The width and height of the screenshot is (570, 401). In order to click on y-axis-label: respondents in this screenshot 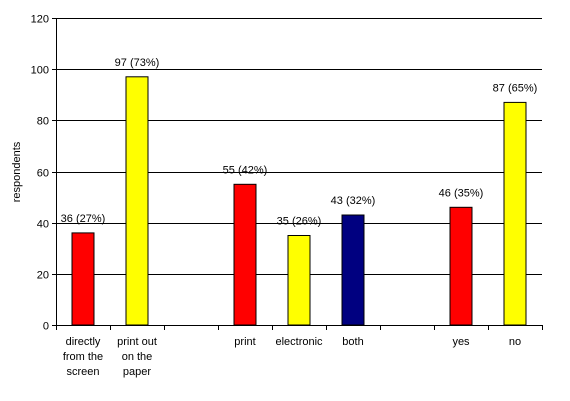, I will do `click(17, 171)`.